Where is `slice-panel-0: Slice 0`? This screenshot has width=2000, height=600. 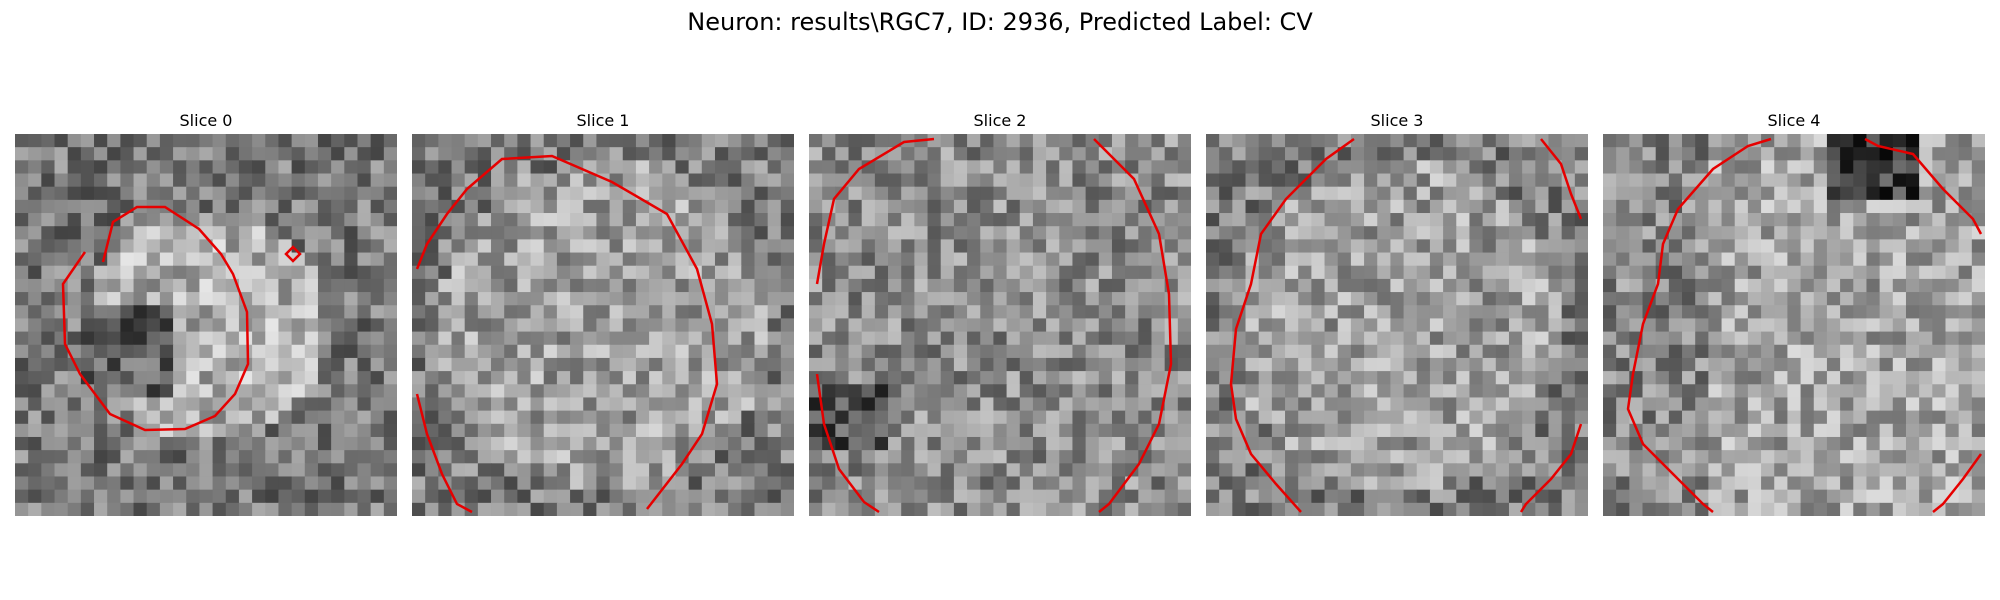
slice-panel-0: Slice 0 is located at coordinates (206, 312).